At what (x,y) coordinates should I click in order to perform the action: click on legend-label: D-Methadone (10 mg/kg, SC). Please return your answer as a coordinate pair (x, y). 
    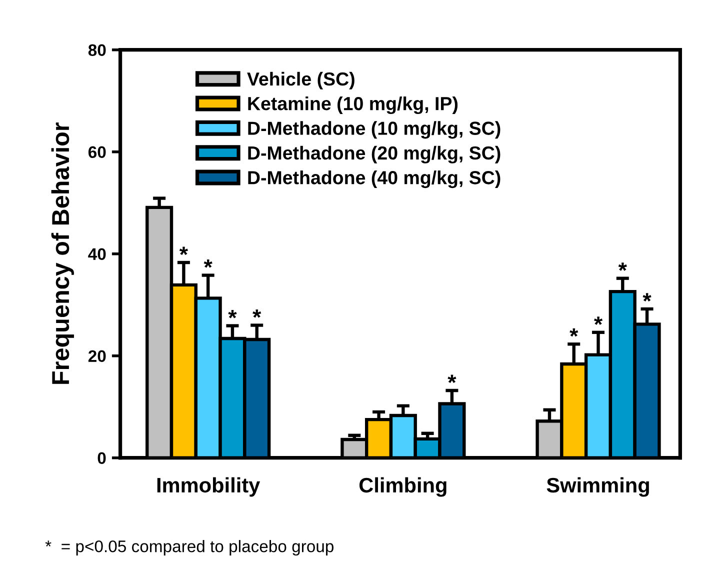
    Looking at the image, I should click on (374, 130).